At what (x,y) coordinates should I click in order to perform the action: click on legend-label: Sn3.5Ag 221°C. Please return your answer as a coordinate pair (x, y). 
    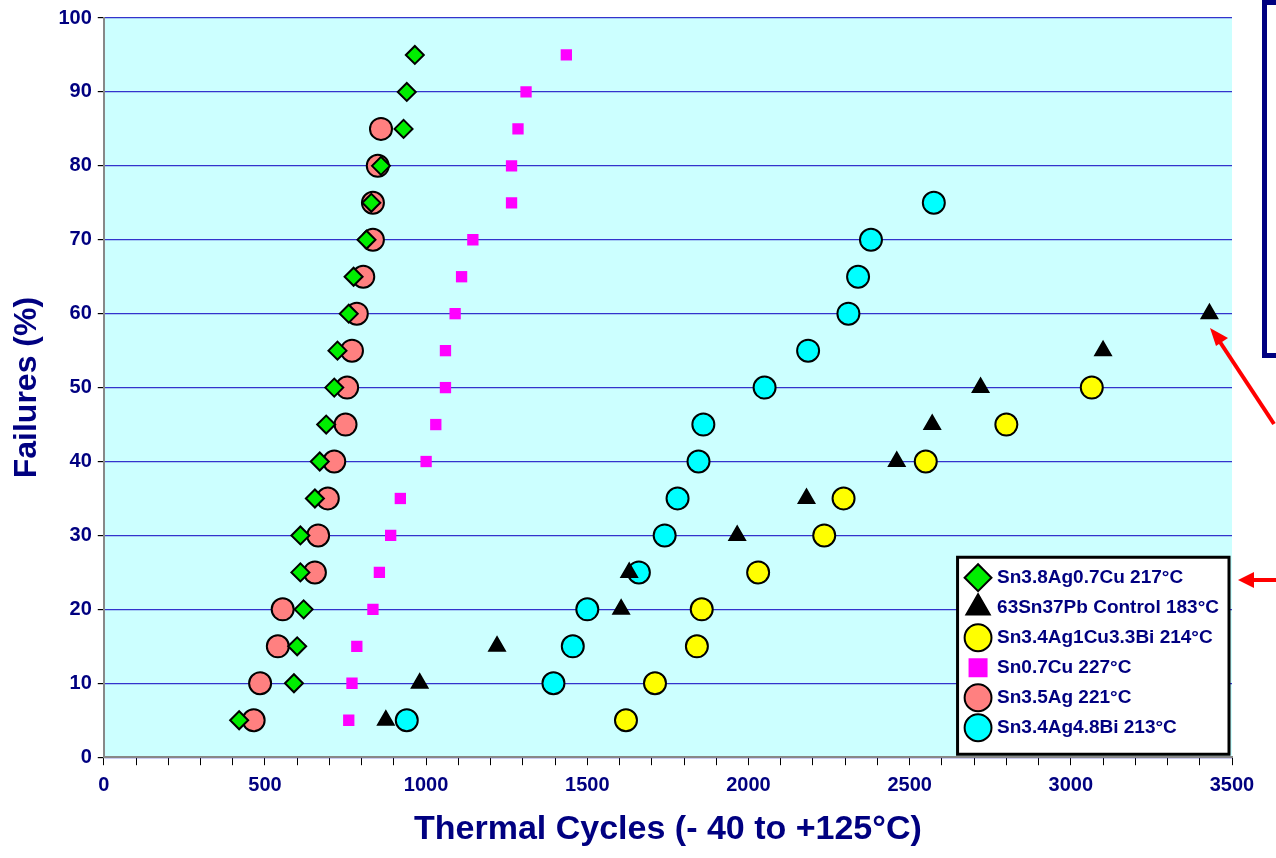
    Looking at the image, I should click on (1064, 696).